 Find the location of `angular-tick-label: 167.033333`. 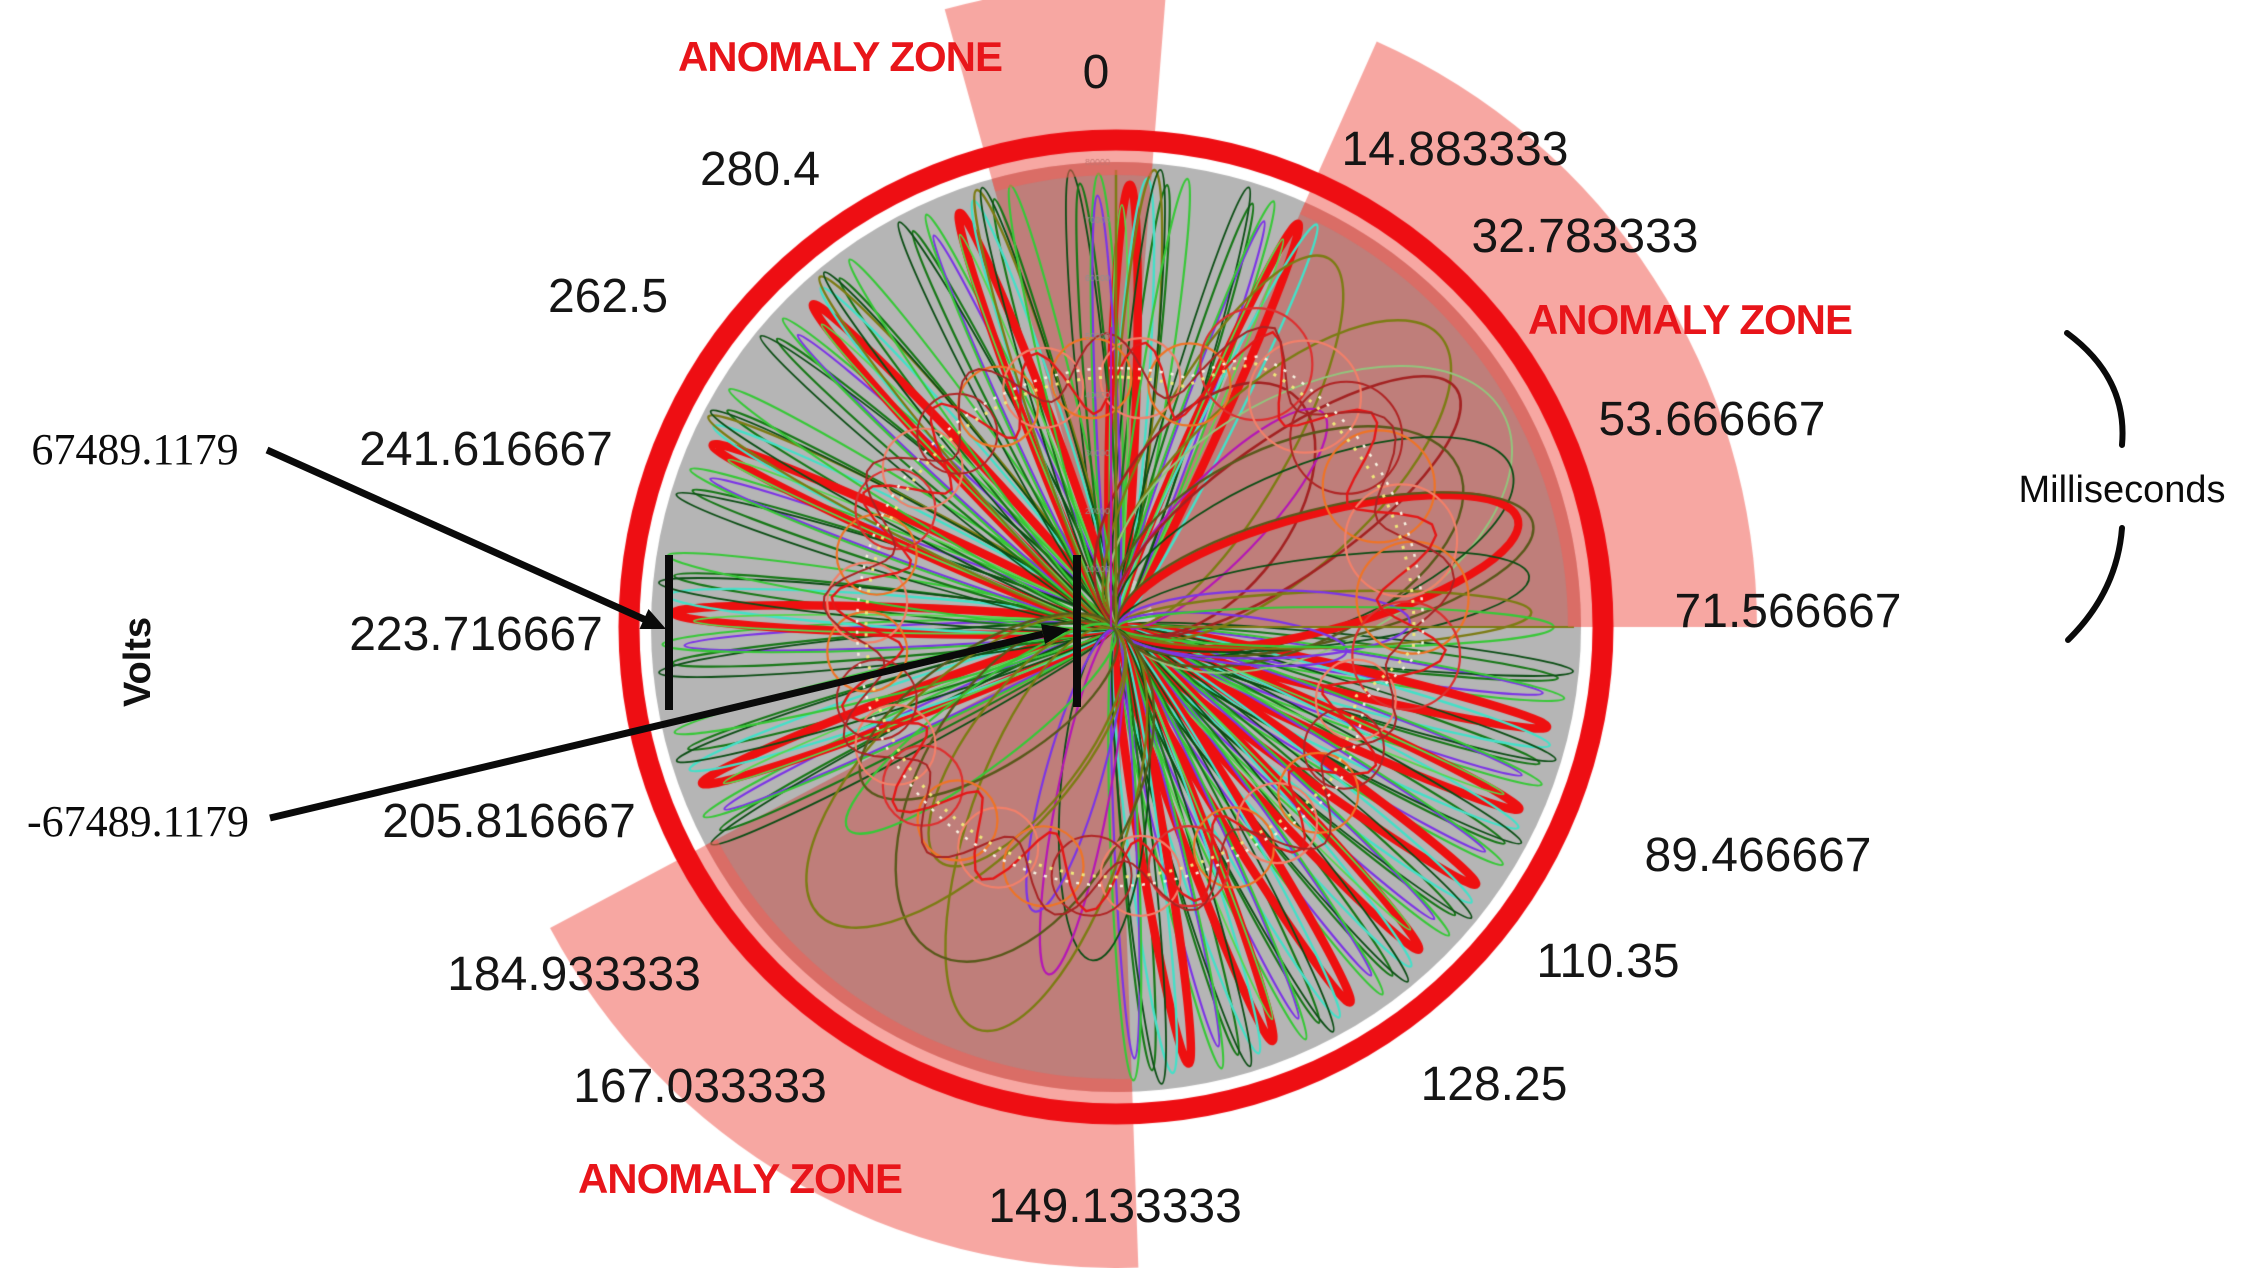

angular-tick-label: 167.033333 is located at coordinates (700, 1086).